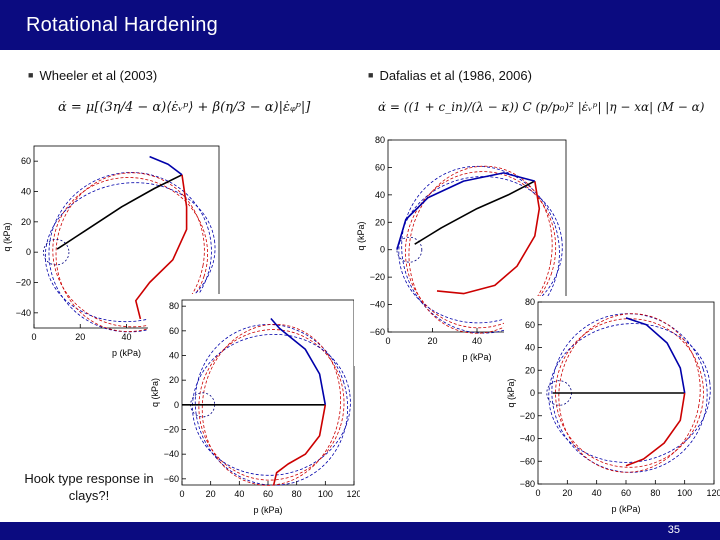 The height and width of the screenshot is (540, 720). I want to click on slide-title: Rotational Hardening, so click(122, 25).